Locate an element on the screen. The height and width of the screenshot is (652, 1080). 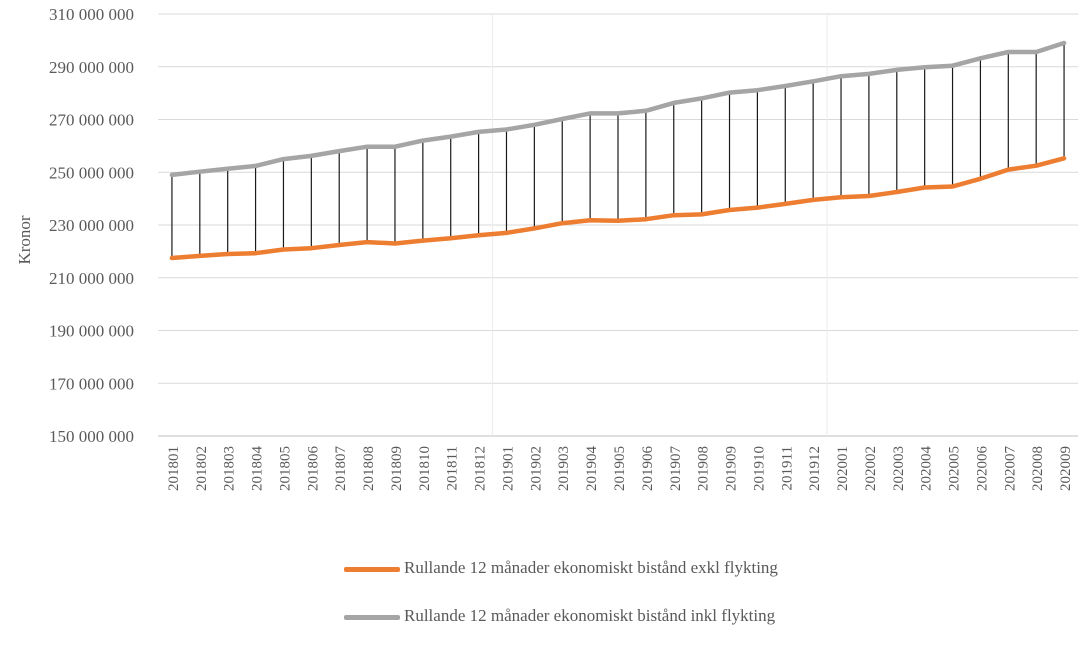
x-tick-label: 201805 is located at coordinates (285, 468).